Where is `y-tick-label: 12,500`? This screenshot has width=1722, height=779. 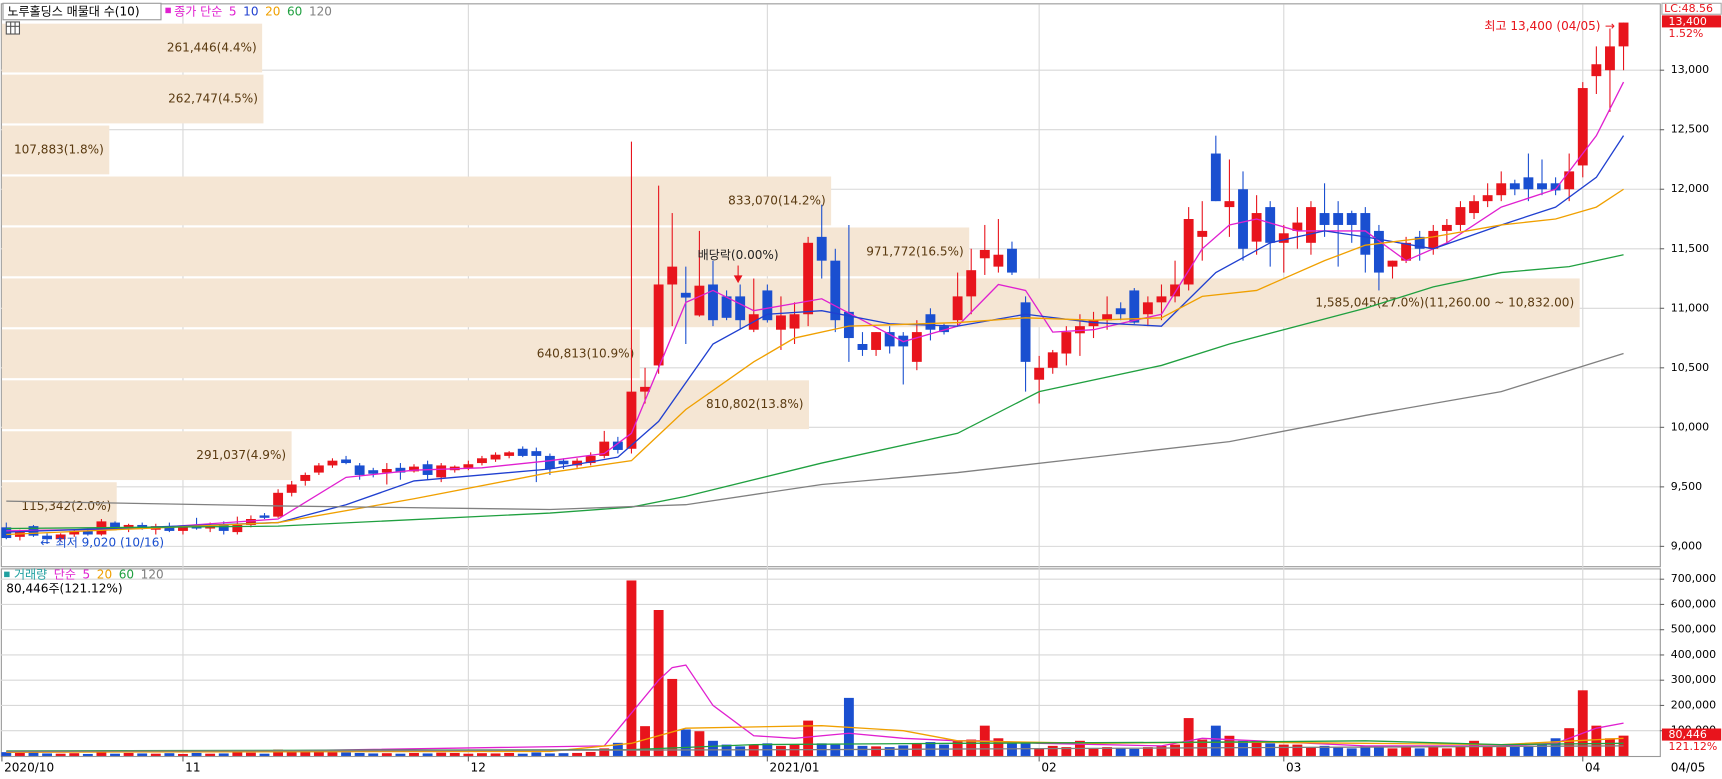
y-tick-label: 12,500 is located at coordinates (1690, 129).